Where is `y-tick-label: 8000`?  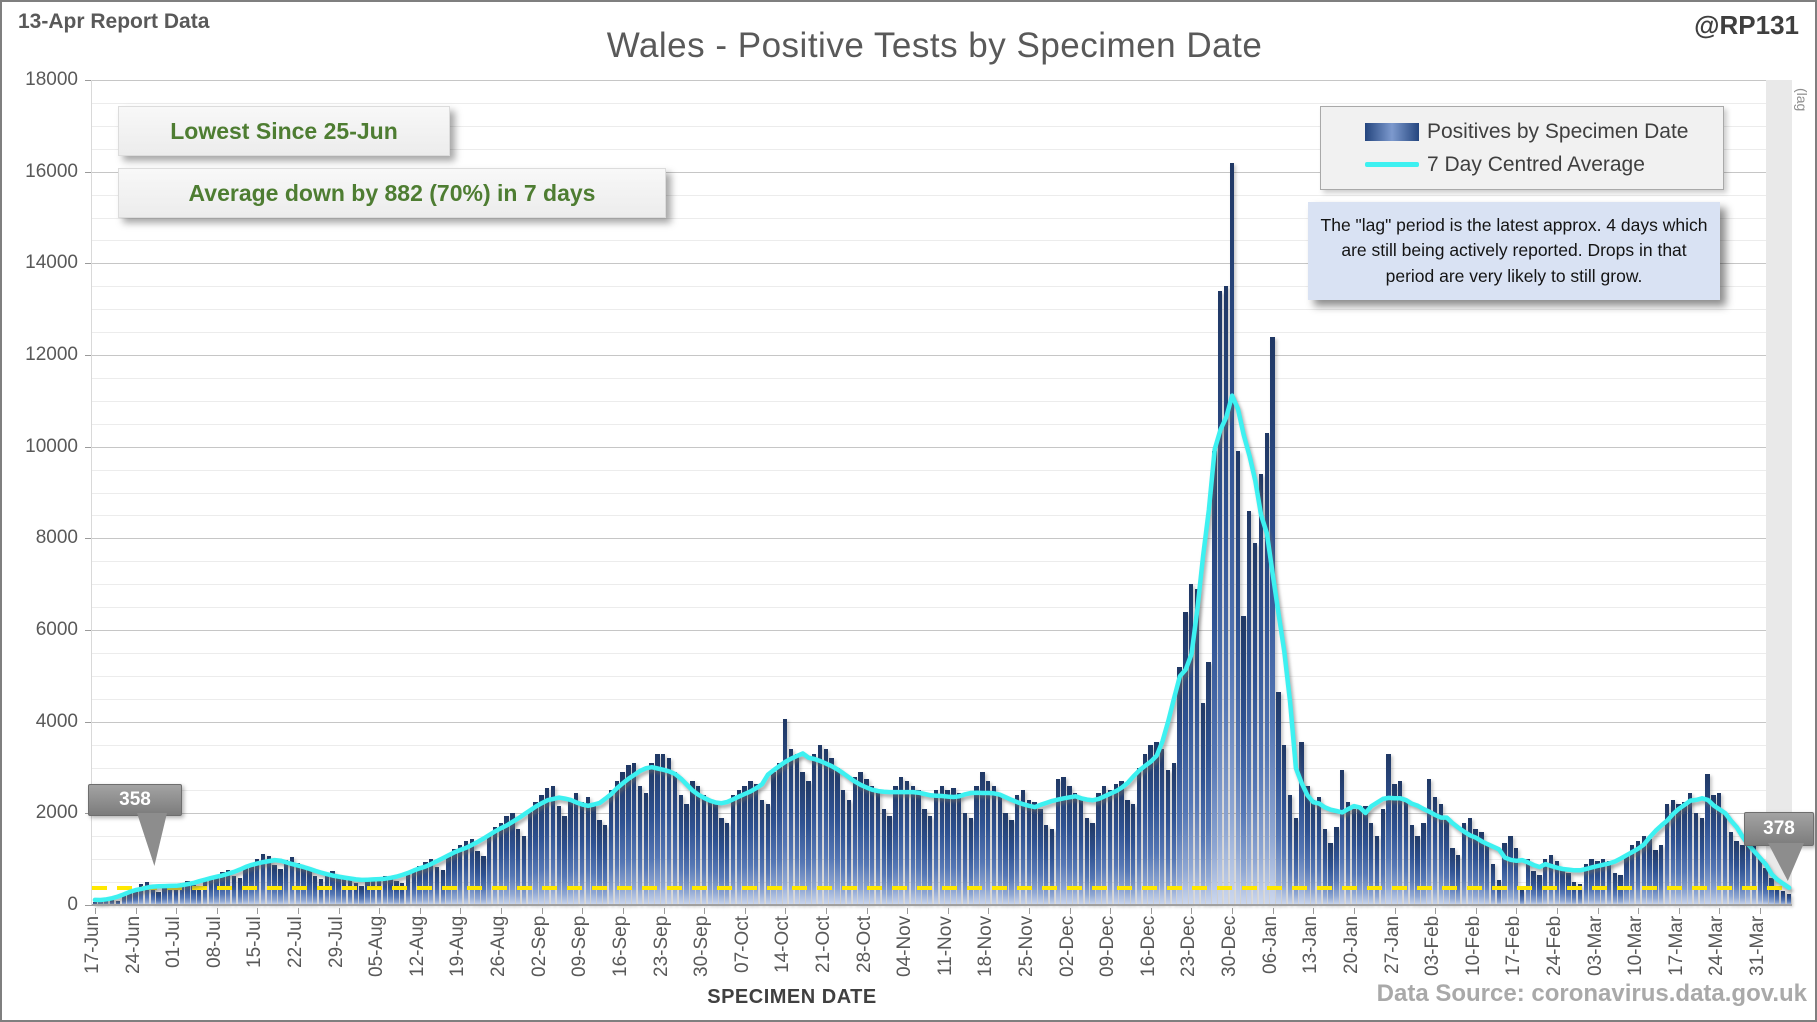
y-tick-label: 8000 is located at coordinates (56, 538).